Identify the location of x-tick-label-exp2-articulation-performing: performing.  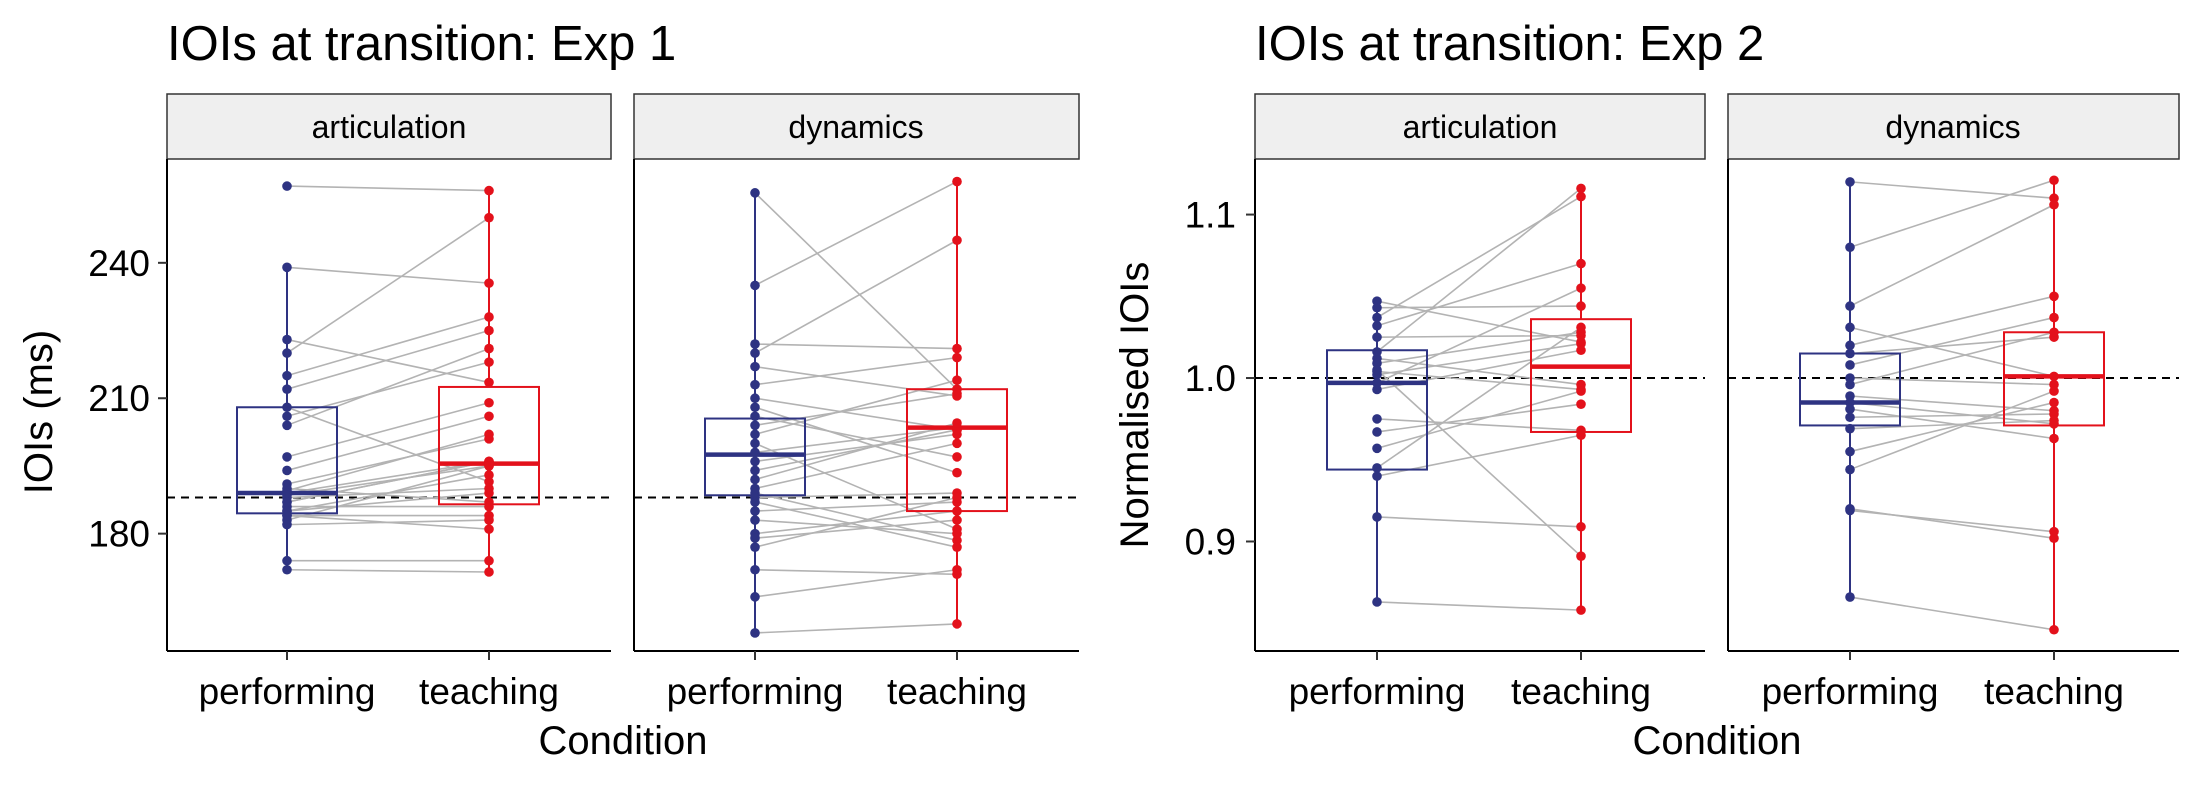
(1377, 691).